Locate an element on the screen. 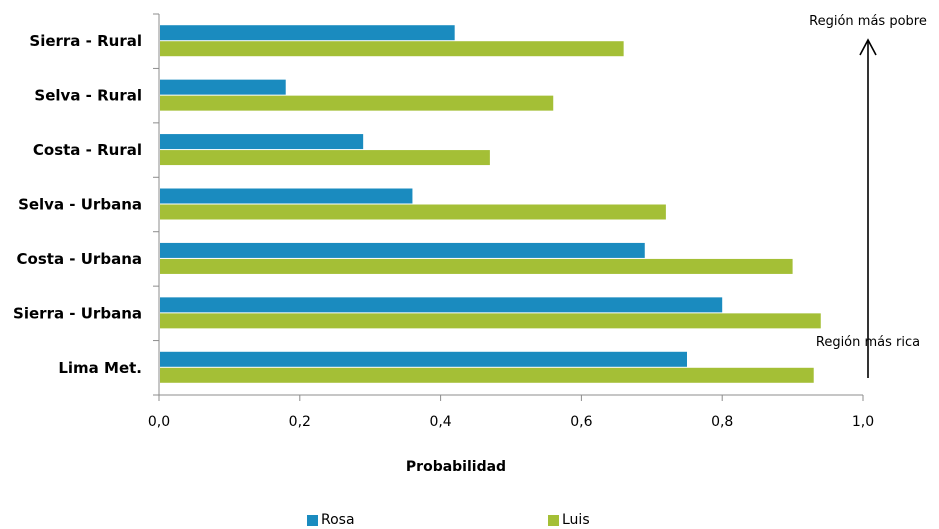  x-tick-label: 0,0 is located at coordinates (159, 422).